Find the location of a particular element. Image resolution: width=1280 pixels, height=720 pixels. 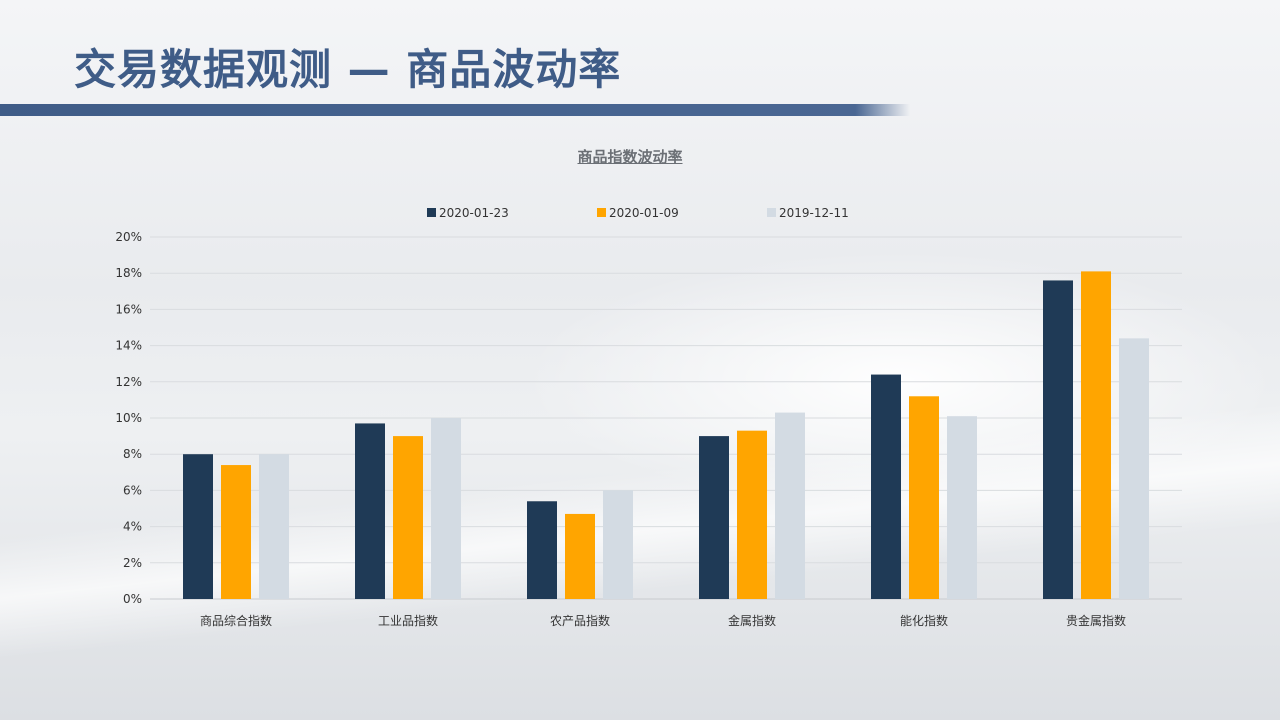

y-tick-label: 14% is located at coordinates (128, 346).